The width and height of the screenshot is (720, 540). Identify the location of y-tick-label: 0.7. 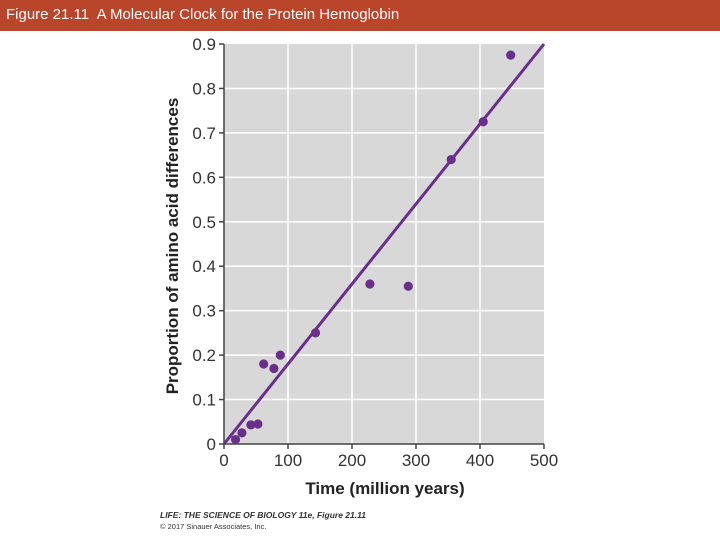
(204, 133).